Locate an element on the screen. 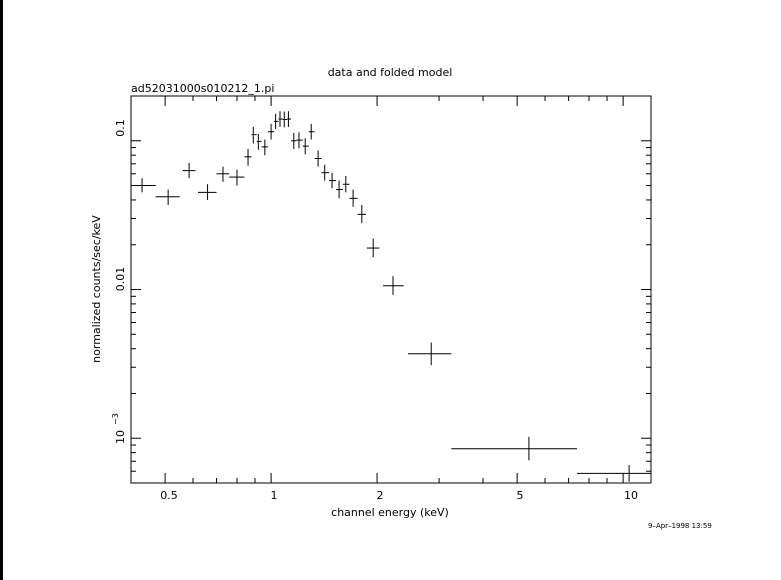  chart-subtitle: ad52031000s010212_1.pi is located at coordinates (202, 88).